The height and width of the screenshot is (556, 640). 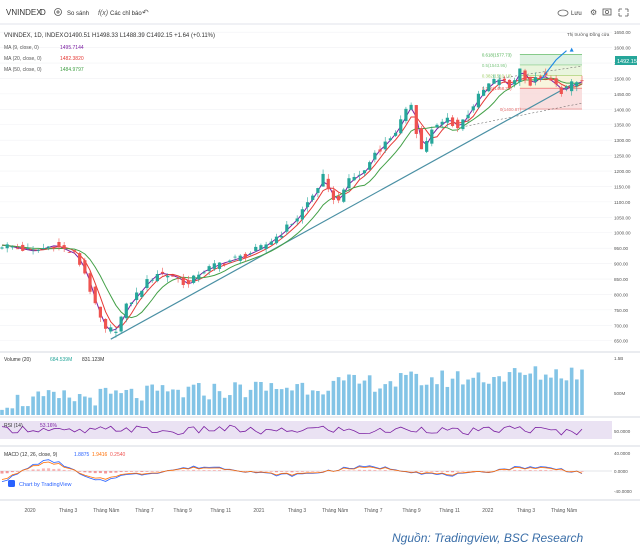 I want to click on tradingview-logo-icon, so click(x=11, y=483).